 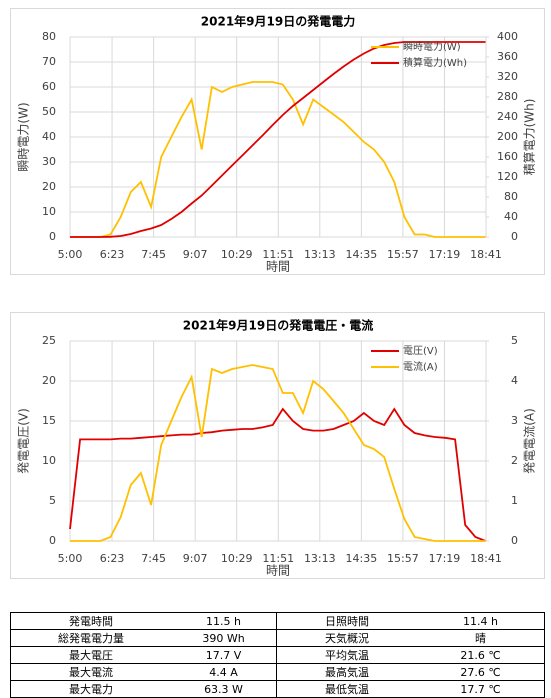 What do you see at coordinates (90, 638) in the screenshot?
I see `cell-label: 総発電電力量` at bounding box center [90, 638].